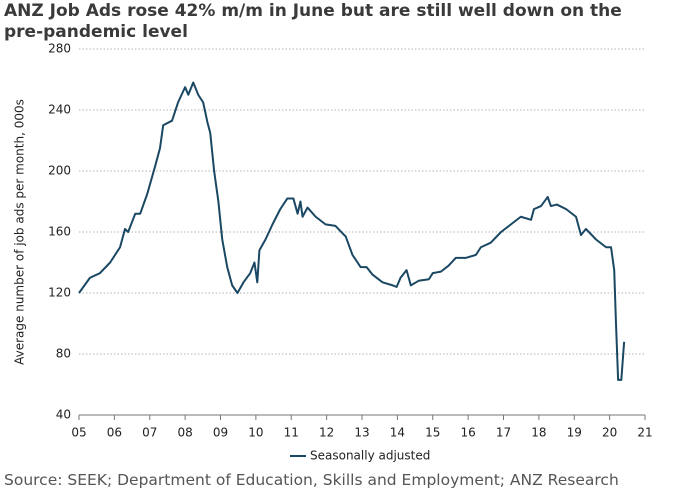  I want to click on x-tick-label: 14, so click(397, 433).